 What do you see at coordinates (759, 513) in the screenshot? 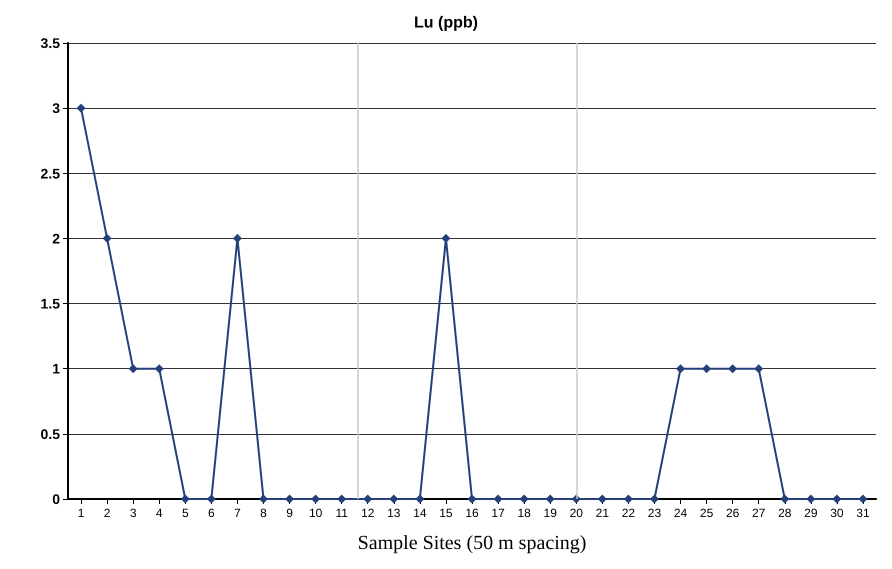
I see `x-tick-label: 27` at bounding box center [759, 513].